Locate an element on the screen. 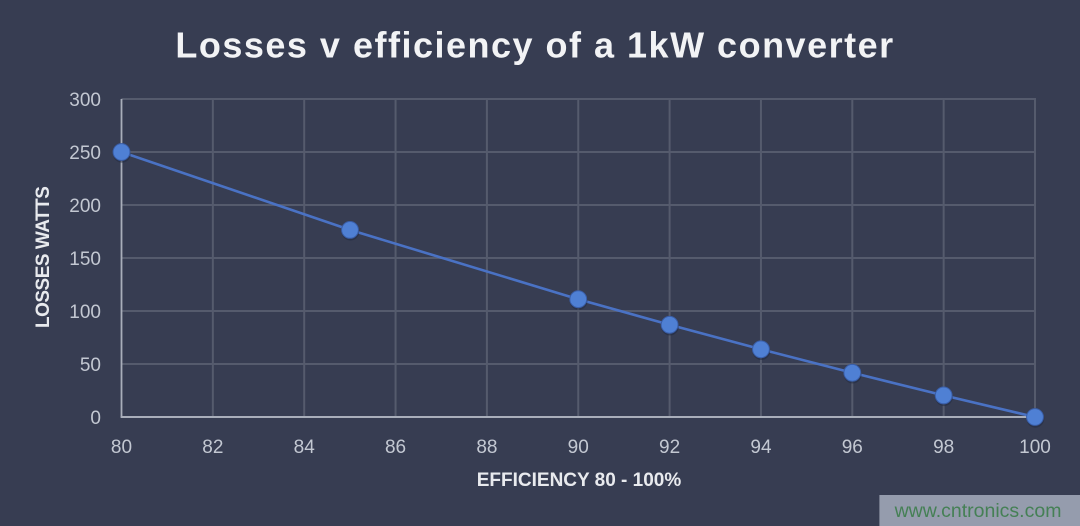  svg-text: 0 is located at coordinates (95, 418).